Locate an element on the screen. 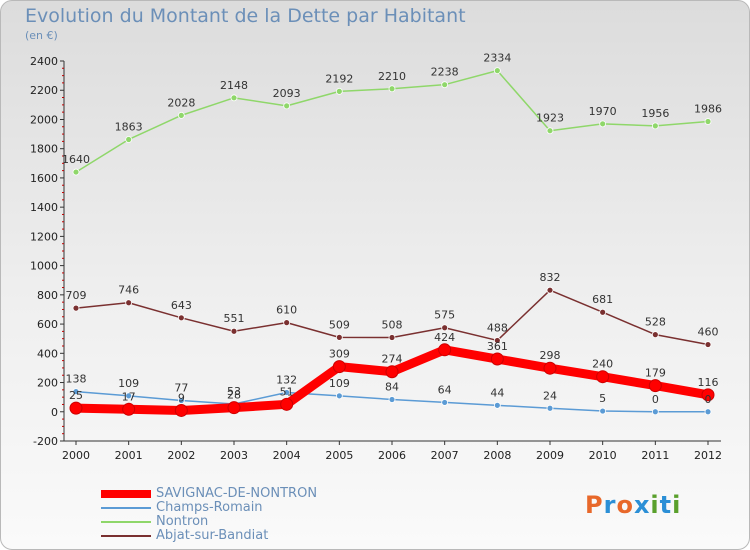  legend-swatch-savignac is located at coordinates (126, 494).